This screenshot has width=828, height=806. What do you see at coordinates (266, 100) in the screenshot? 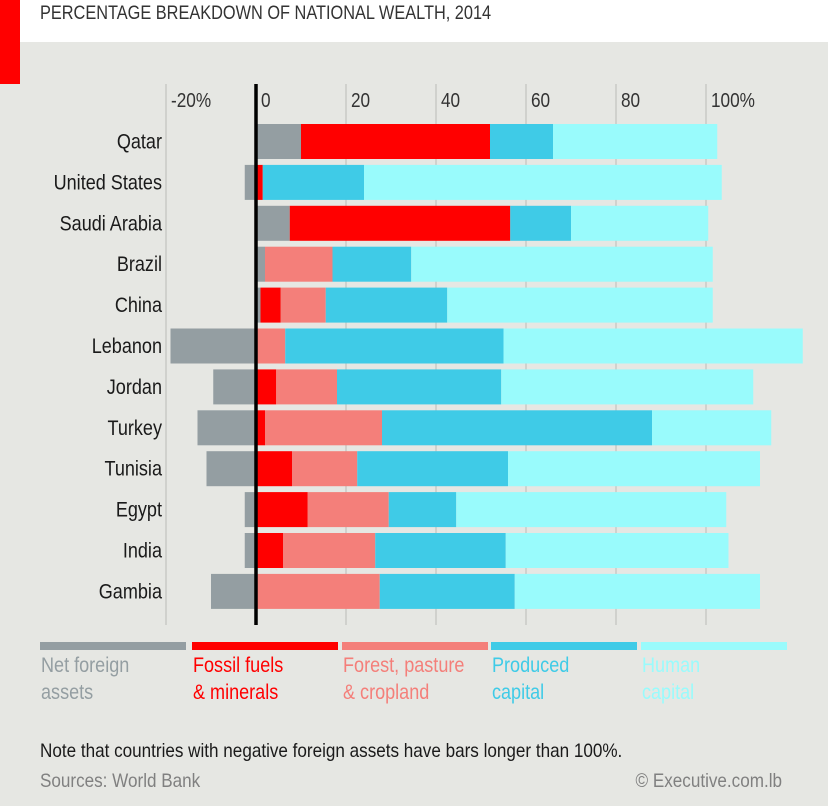
I see `tick-label: 0` at bounding box center [266, 100].